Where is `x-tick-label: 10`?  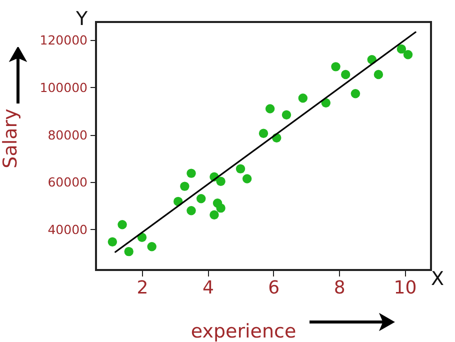
x-tick-label: 10 is located at coordinates (405, 288).